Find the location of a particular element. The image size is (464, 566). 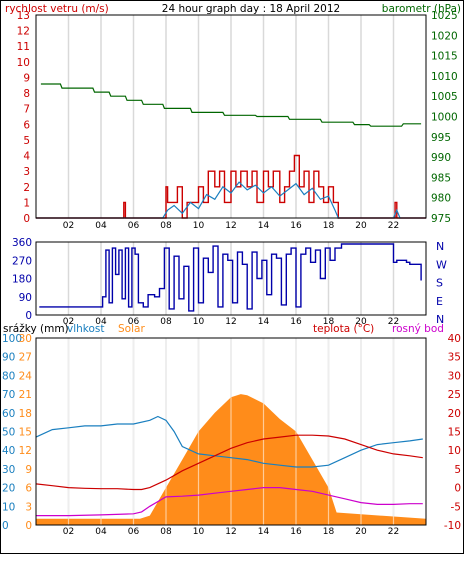

temperature-axis-label: teplota (°C) is located at coordinates (343, 329).